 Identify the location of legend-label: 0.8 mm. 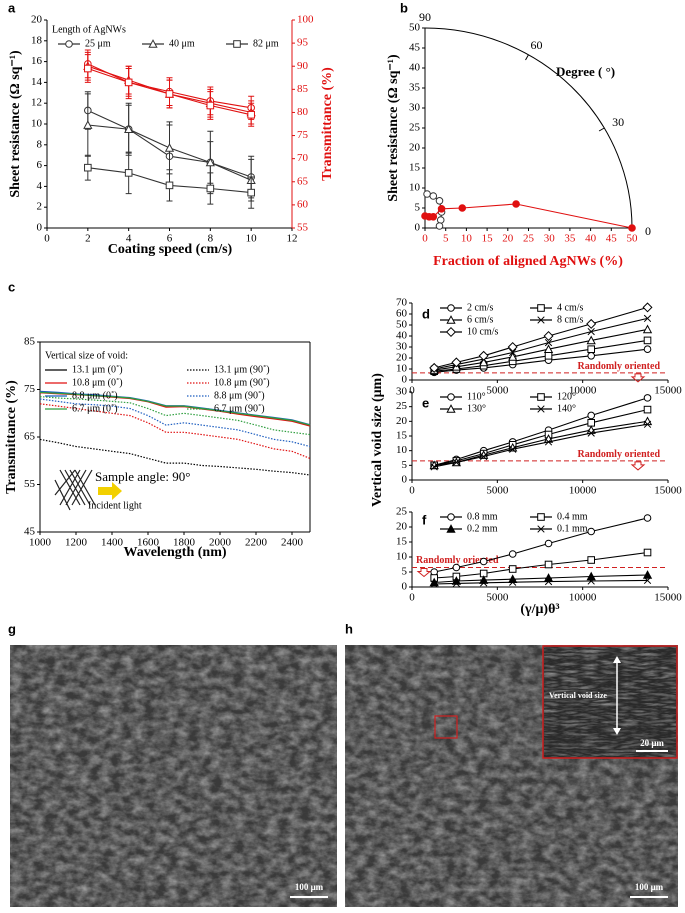
(482, 516).